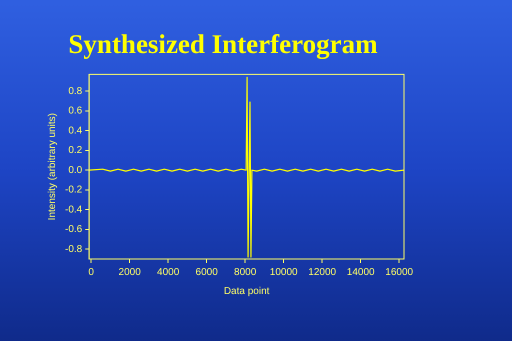 This screenshot has height=341, width=512. Describe the element at coordinates (130, 272) in the screenshot. I see `x-tick-label: 2000` at that location.